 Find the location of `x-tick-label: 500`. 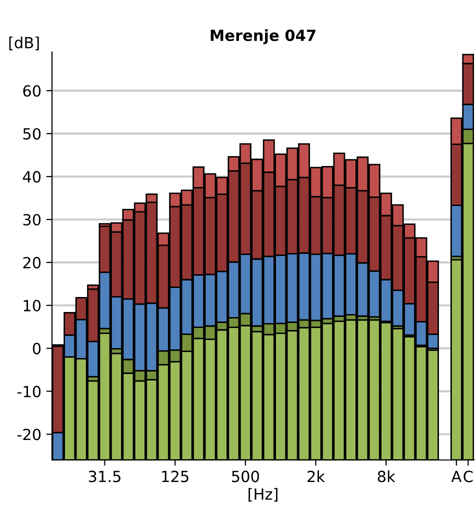

x-tick-label: 500 is located at coordinates (245, 476).